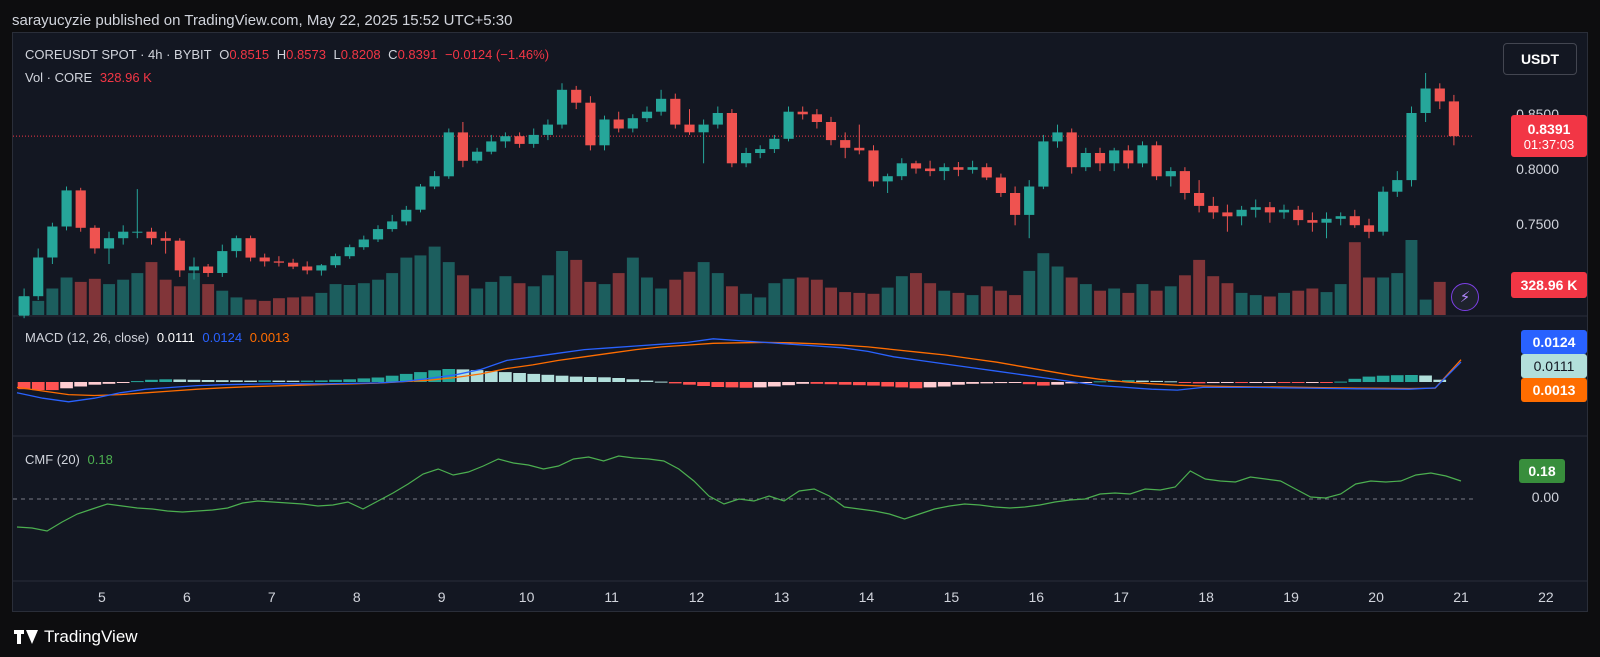  Describe the element at coordinates (866, 597) in the screenshot. I see `x-tick-label: 14` at that location.